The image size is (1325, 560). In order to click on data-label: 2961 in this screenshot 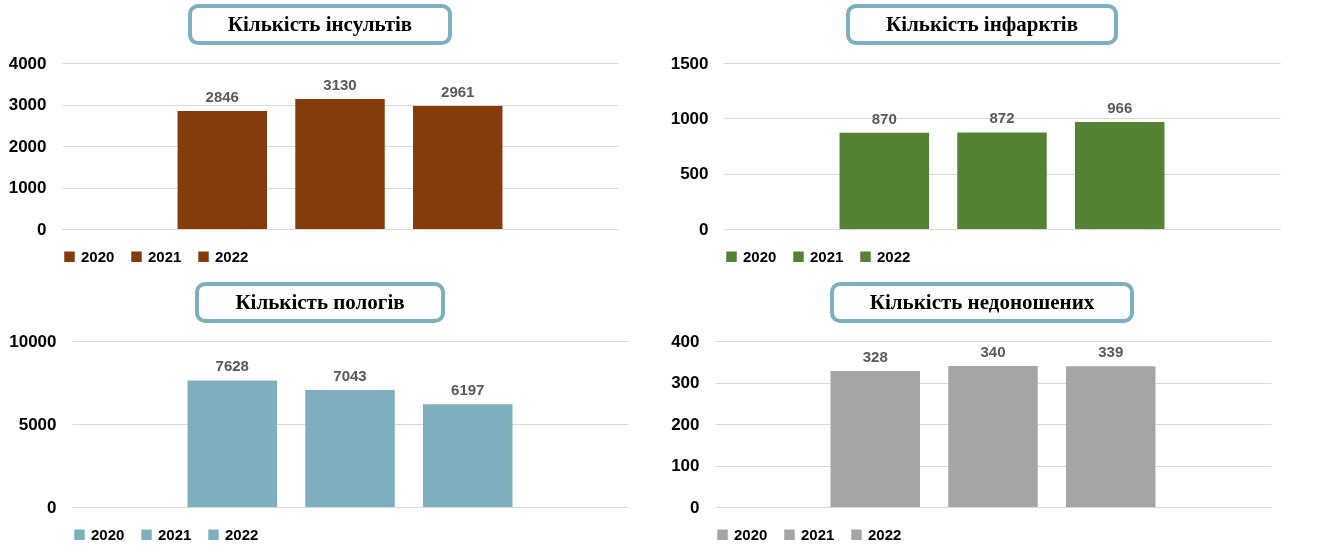, I will do `click(458, 92)`.